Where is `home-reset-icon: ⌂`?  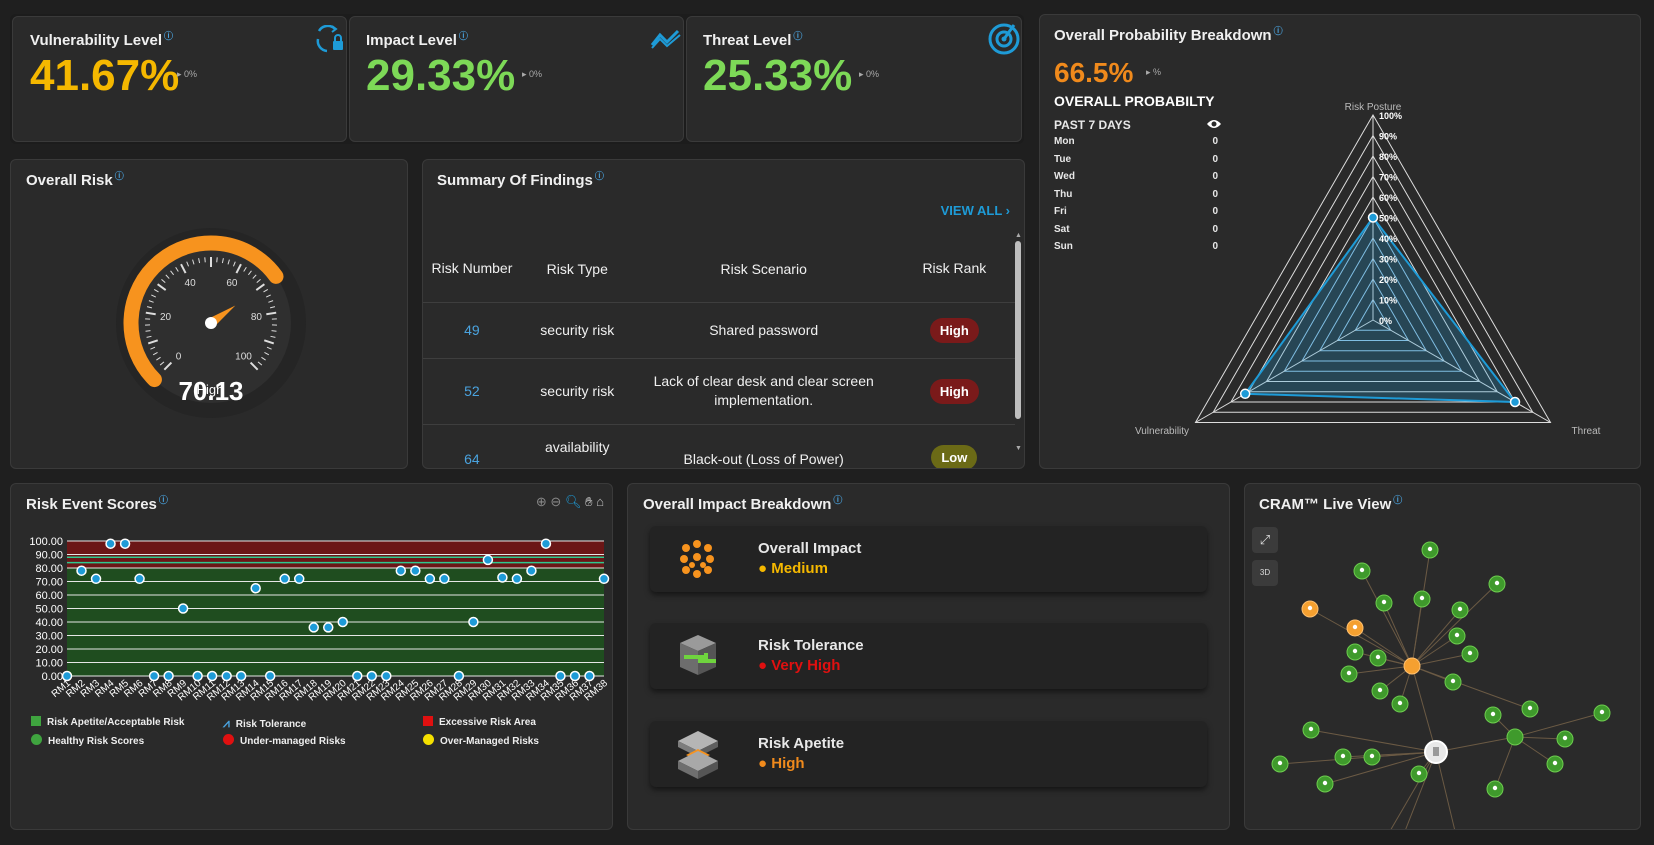
home-reset-icon: ⌂ is located at coordinates (600, 501).